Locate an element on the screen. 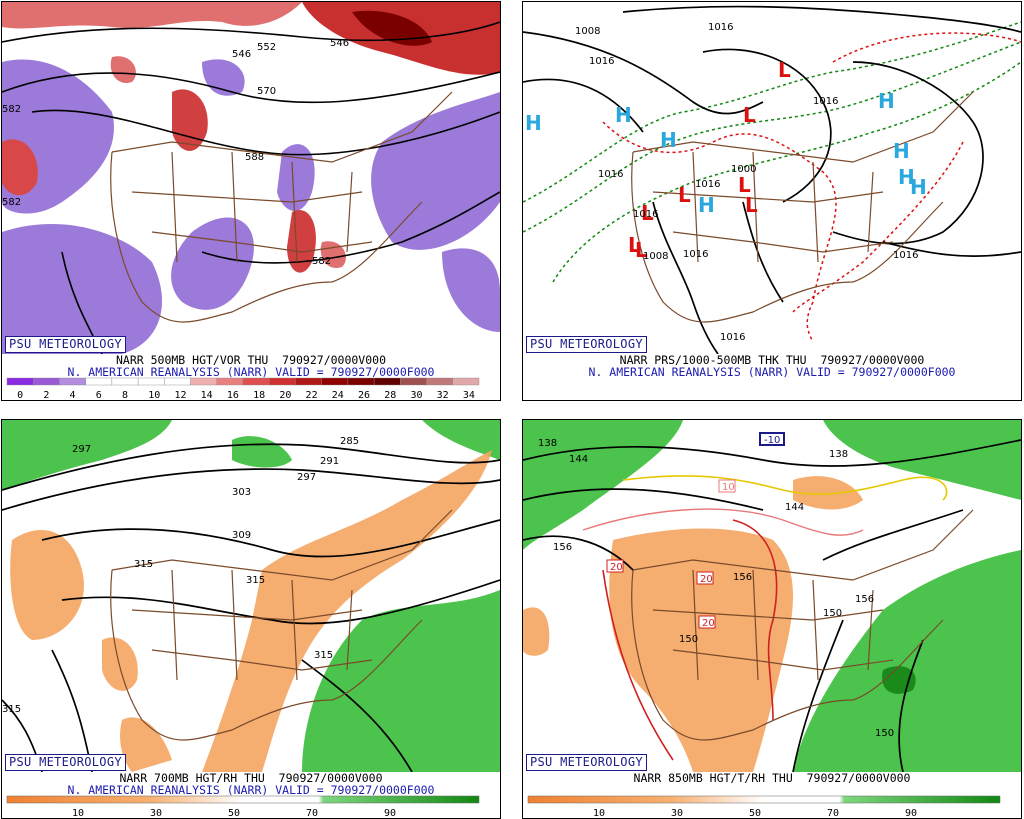  temperature-label: -10 is located at coordinates (772, 440).